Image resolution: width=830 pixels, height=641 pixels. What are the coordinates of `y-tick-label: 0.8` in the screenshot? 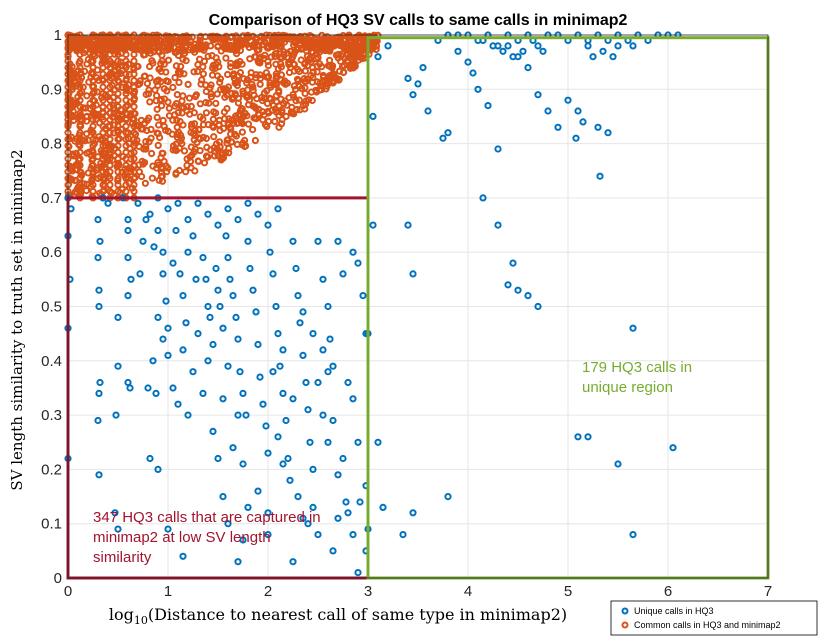 It's located at (51, 144).